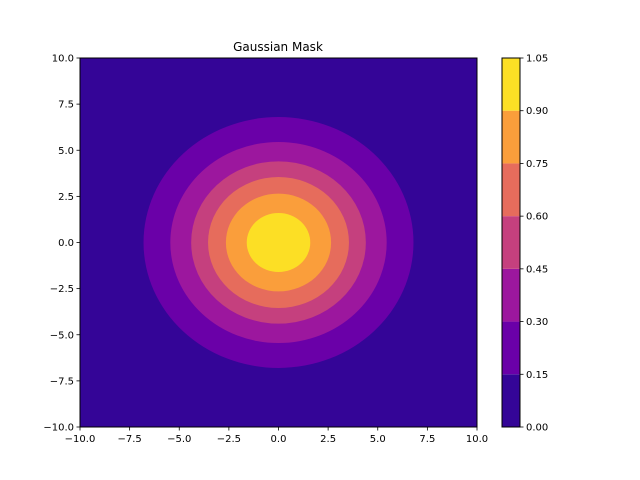 This screenshot has height=480, width=640. Describe the element at coordinates (537, 428) in the screenshot. I see `colorbar-tick-label: 0.00` at that location.